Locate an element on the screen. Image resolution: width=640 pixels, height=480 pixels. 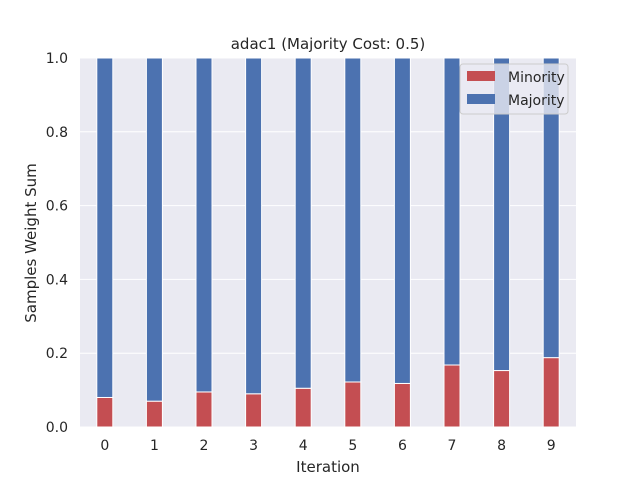
y-tick-labels: 0.0 0.2 0.4 0.6 0.8 1.0 is located at coordinates (57, 243).